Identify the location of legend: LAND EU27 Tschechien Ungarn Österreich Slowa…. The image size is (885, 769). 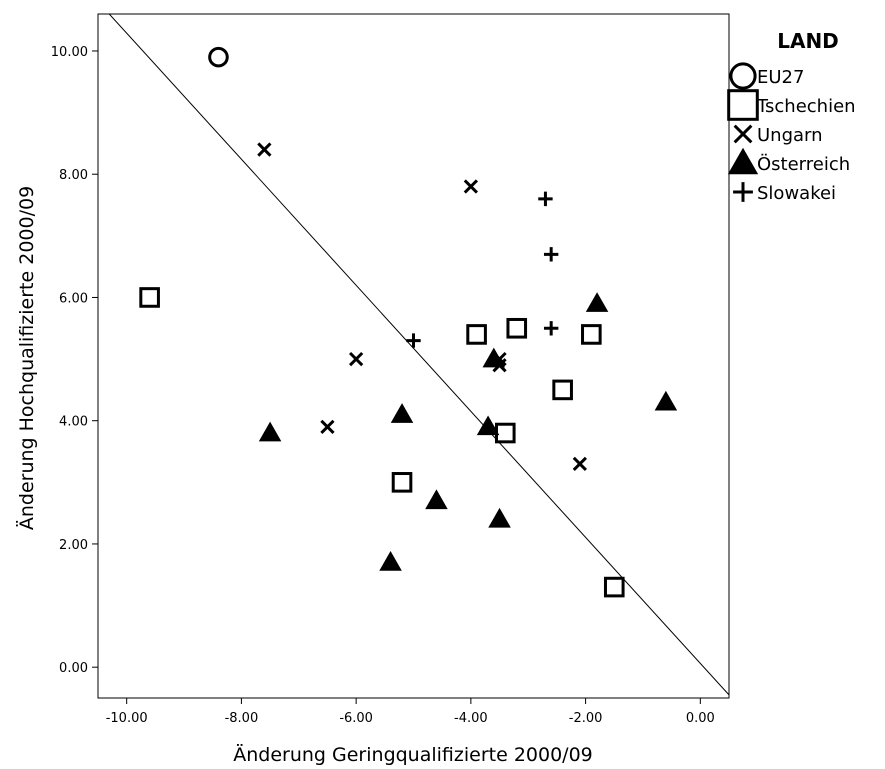
(791, 116).